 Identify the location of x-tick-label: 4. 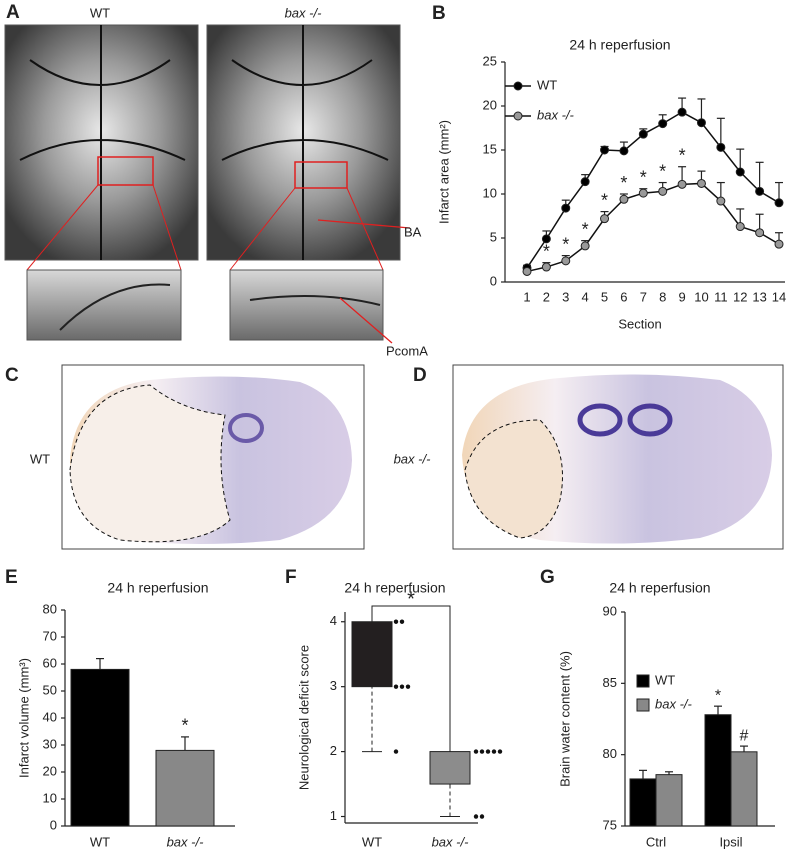
(585, 296).